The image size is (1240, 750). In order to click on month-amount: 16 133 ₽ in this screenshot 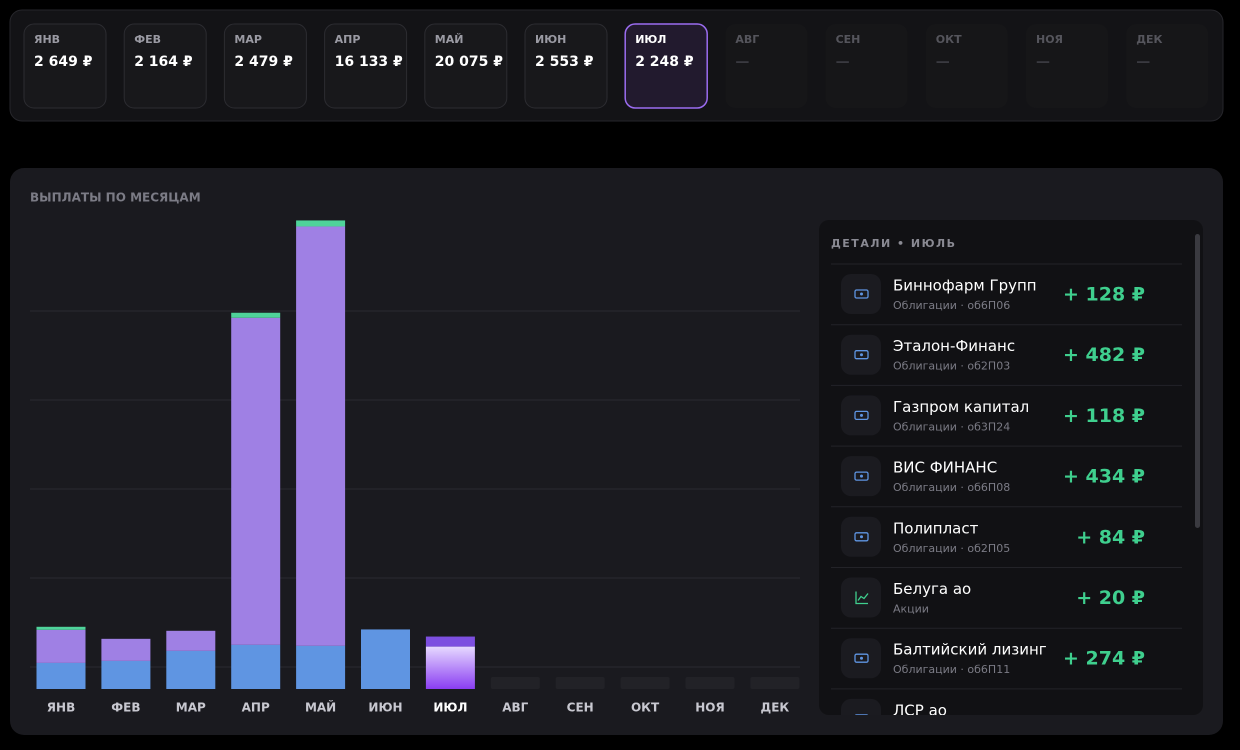, I will do `click(369, 62)`.